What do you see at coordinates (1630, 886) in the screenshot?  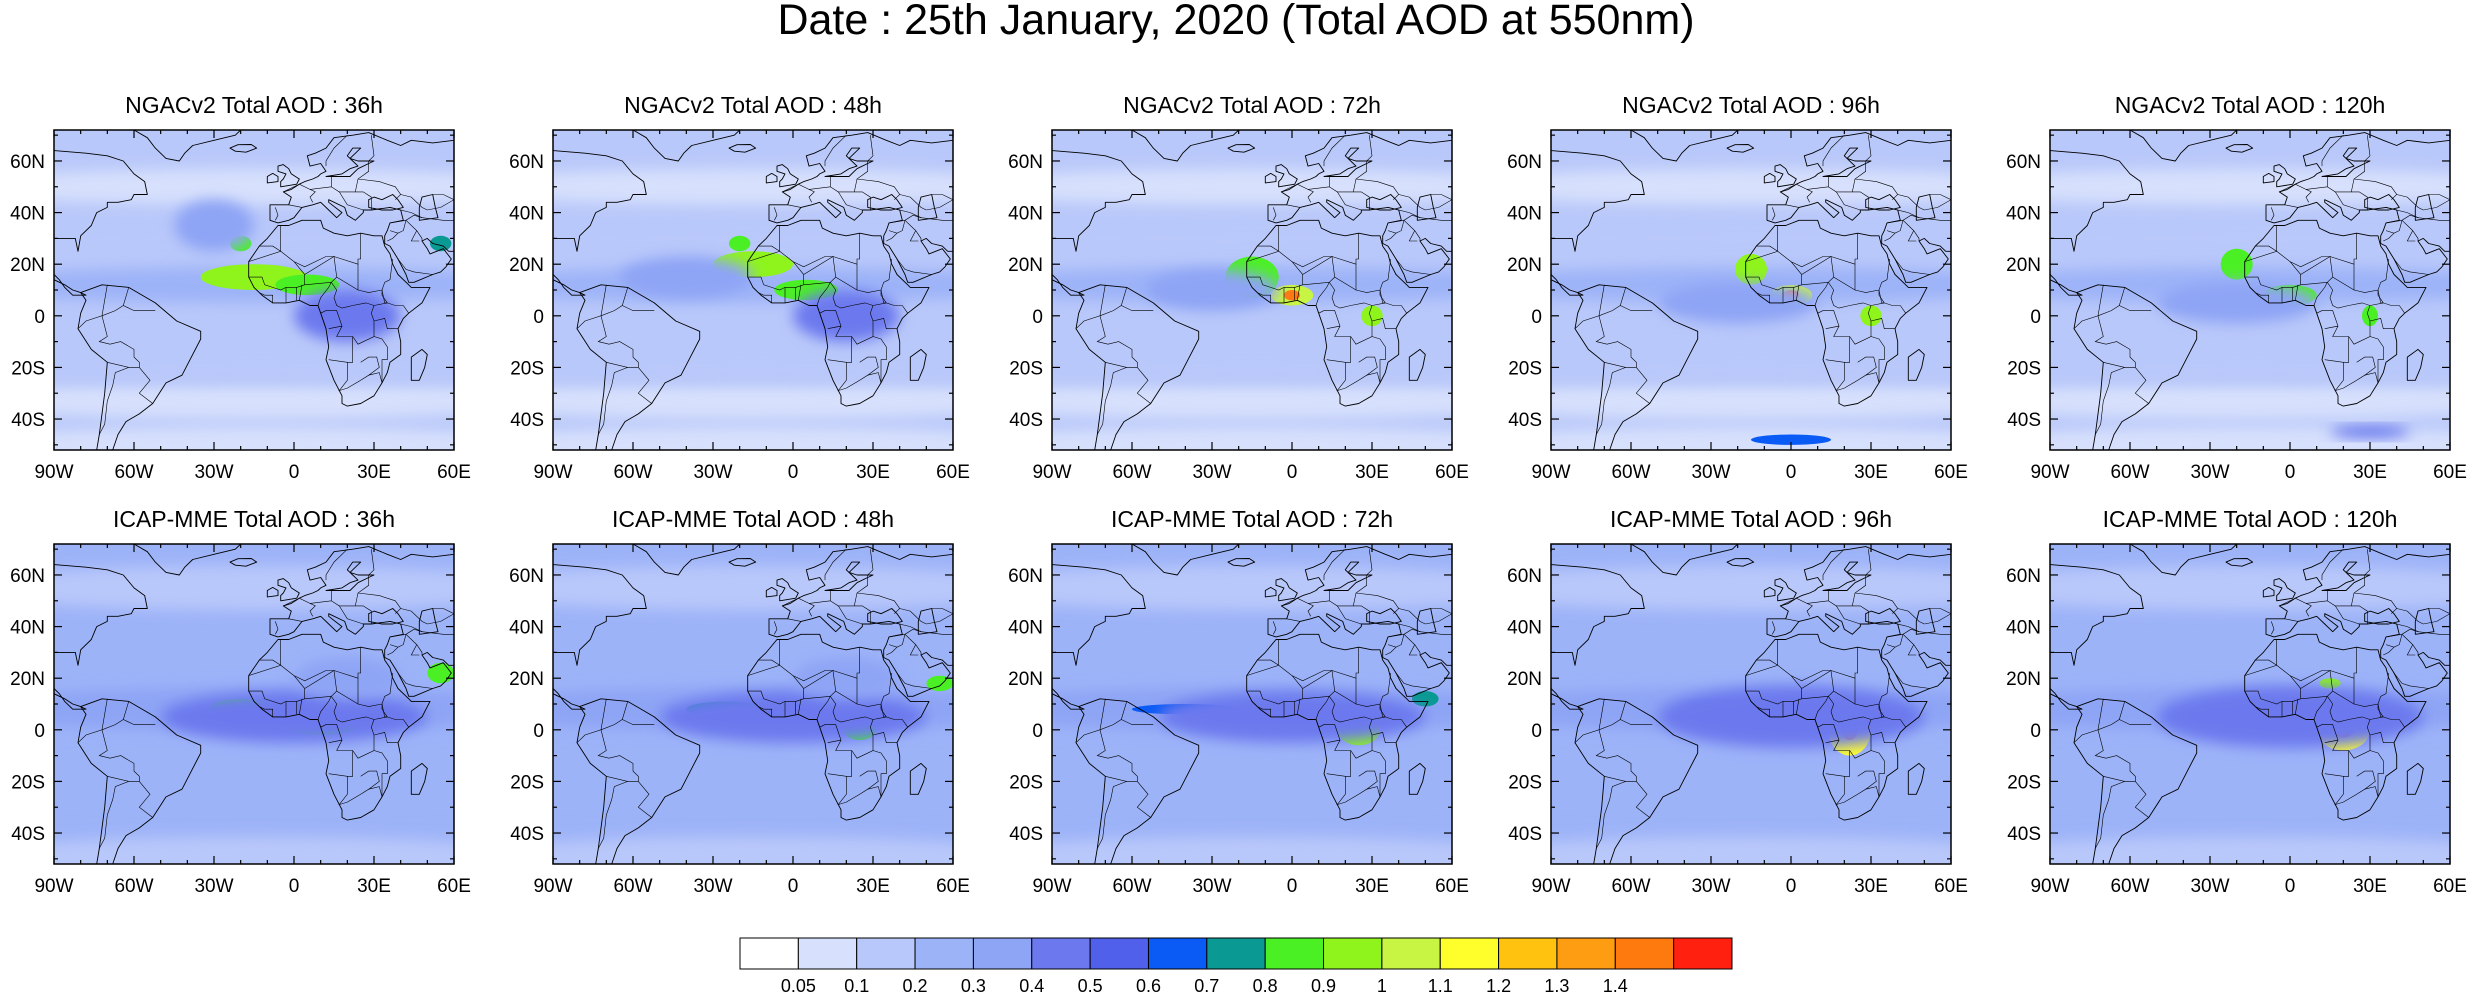 I see `x-tick-label: 60W` at bounding box center [1630, 886].